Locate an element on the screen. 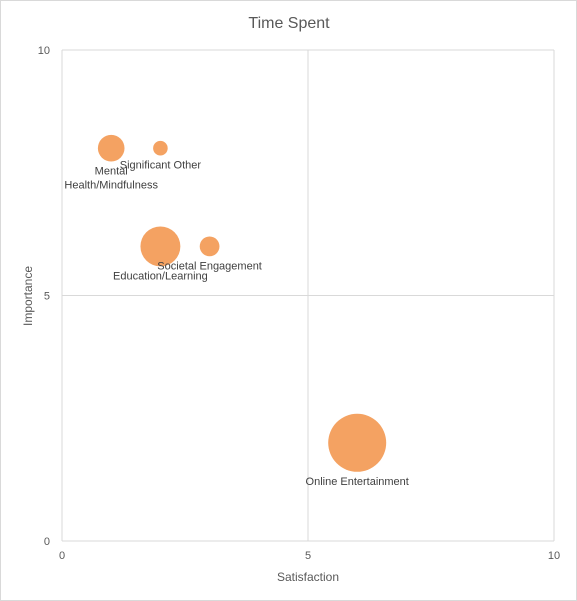  x-tick-label: 5 is located at coordinates (308, 556).